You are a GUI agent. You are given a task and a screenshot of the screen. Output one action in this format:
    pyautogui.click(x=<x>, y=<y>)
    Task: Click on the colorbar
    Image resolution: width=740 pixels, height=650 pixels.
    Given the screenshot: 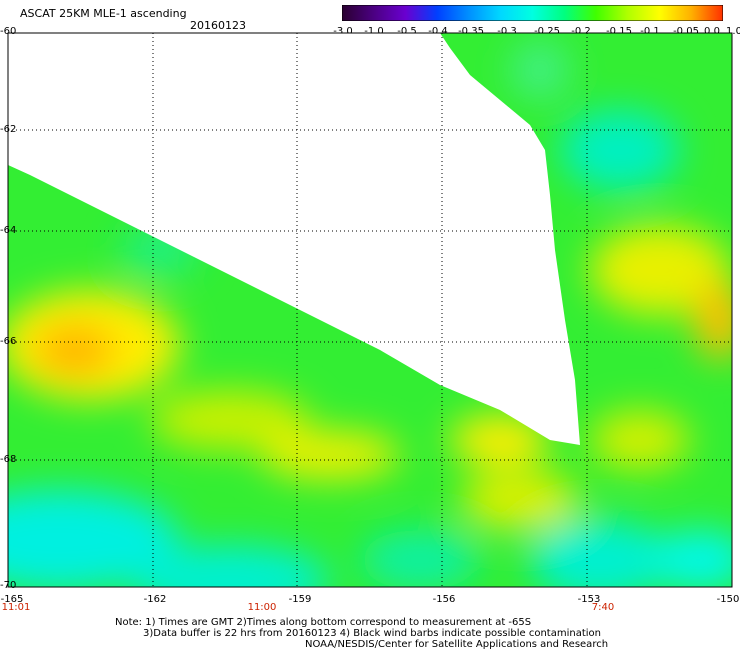 What is the action you would take?
    pyautogui.click(x=532, y=13)
    